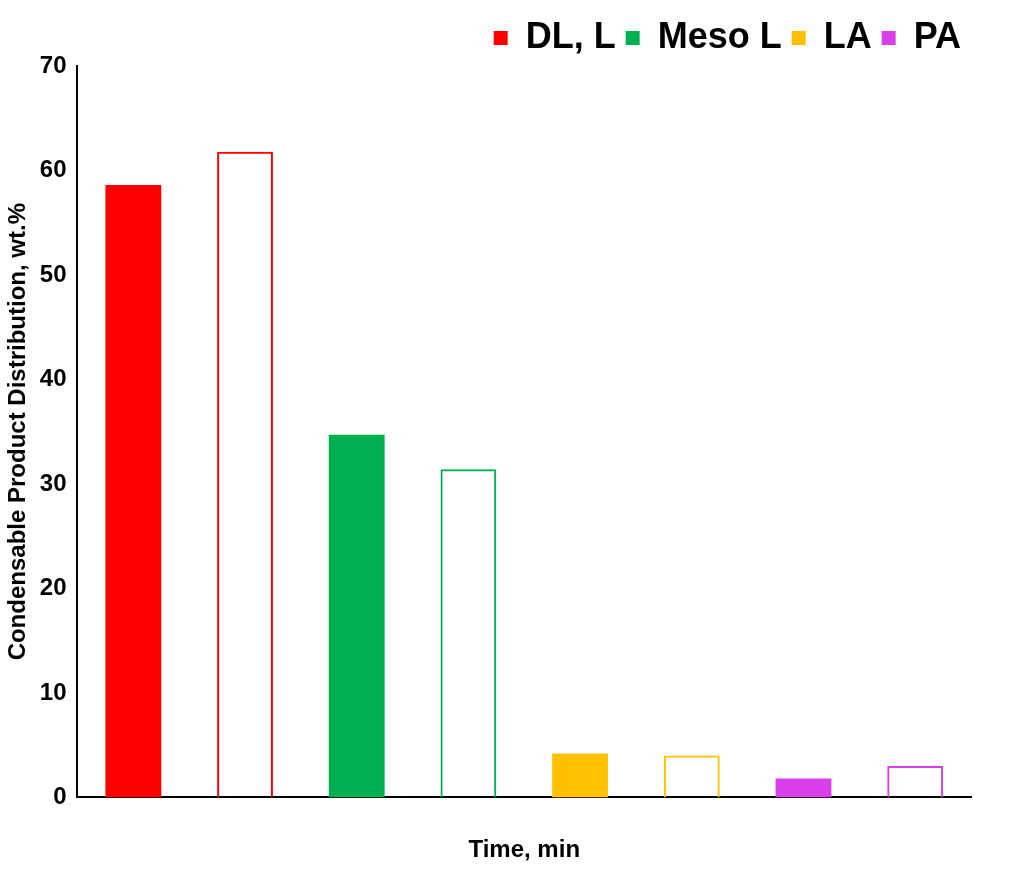 This screenshot has height=869, width=1011. Describe the element at coordinates (719, 35) in the screenshot. I see `legend-label: Meso L` at that location.